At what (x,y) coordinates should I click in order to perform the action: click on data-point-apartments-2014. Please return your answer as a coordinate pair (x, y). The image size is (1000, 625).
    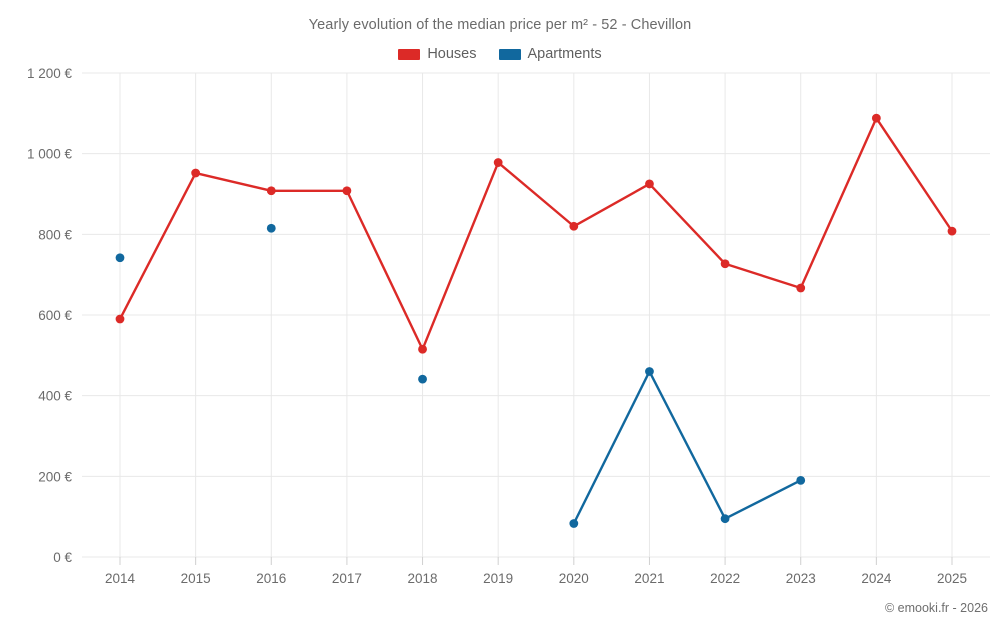
    Looking at the image, I should click on (120, 258).